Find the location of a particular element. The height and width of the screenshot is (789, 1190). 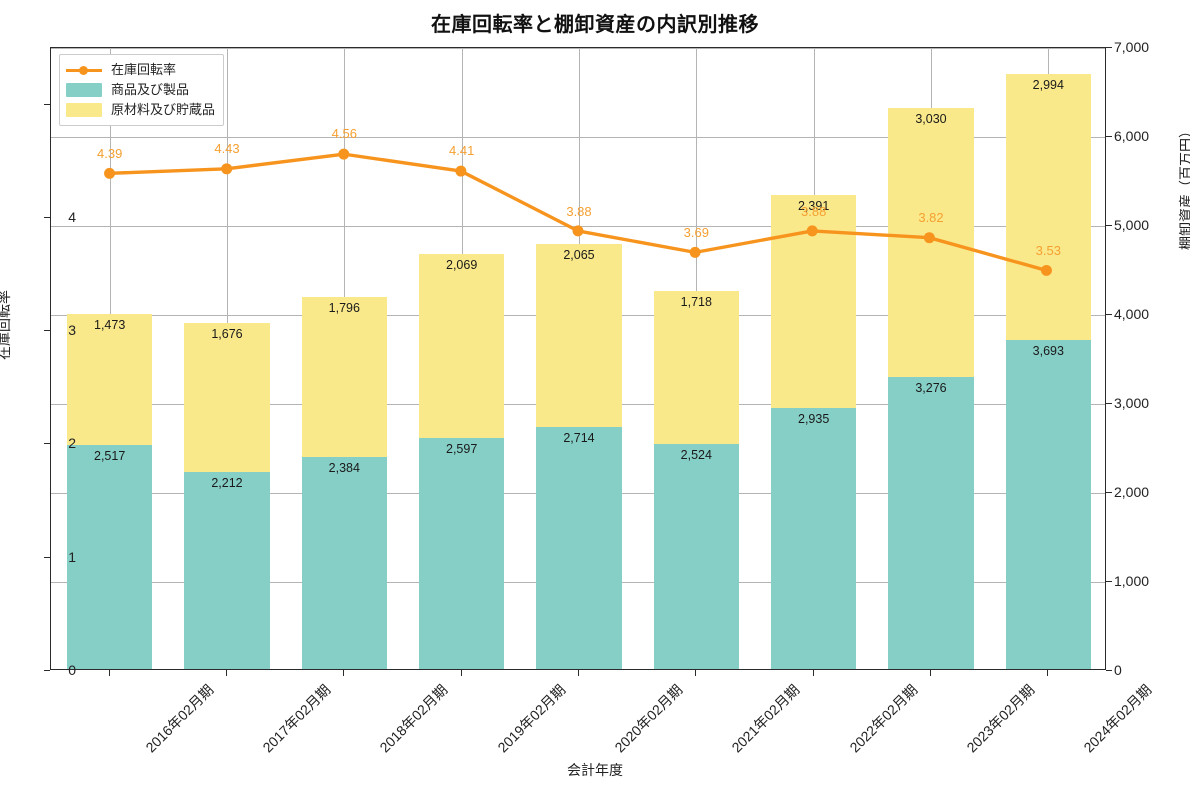

x-axis-tick-label: 2021年02月期 is located at coordinates (765, 718).